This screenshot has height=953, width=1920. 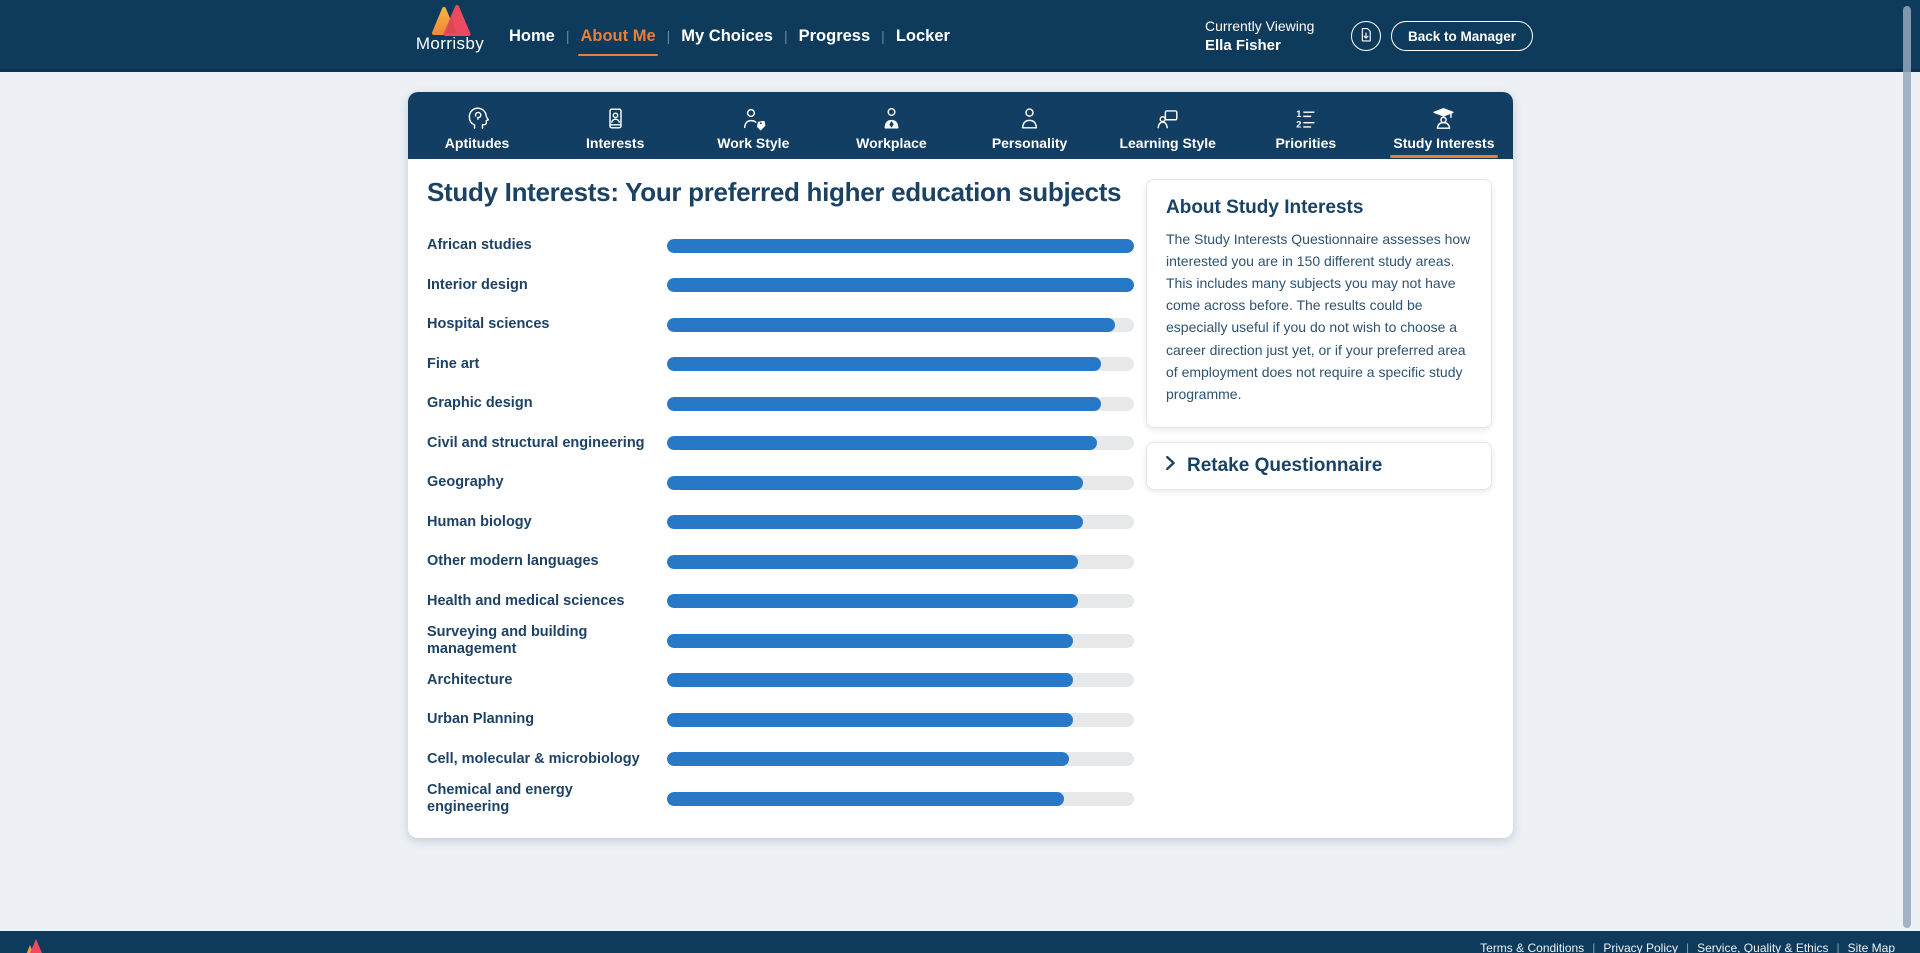 I want to click on back-to-manager-button: Back to Manager, so click(x=1462, y=36).